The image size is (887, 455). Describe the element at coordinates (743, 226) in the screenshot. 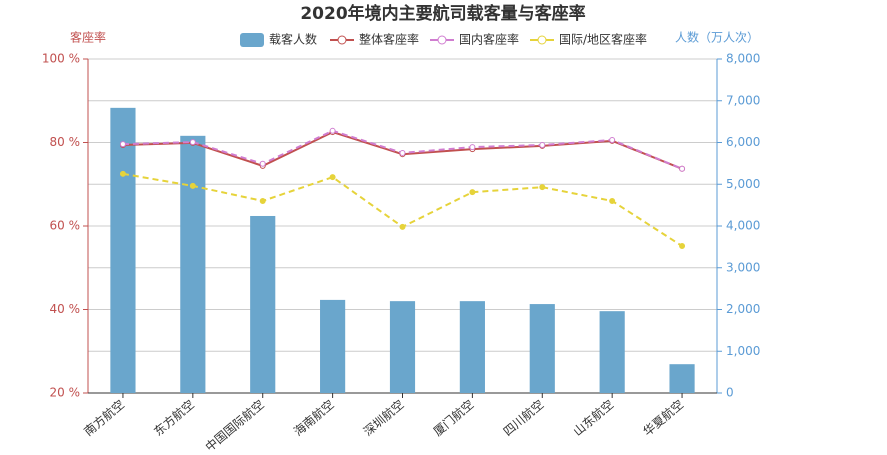

I see `y2-tick-label: 4,000` at that location.